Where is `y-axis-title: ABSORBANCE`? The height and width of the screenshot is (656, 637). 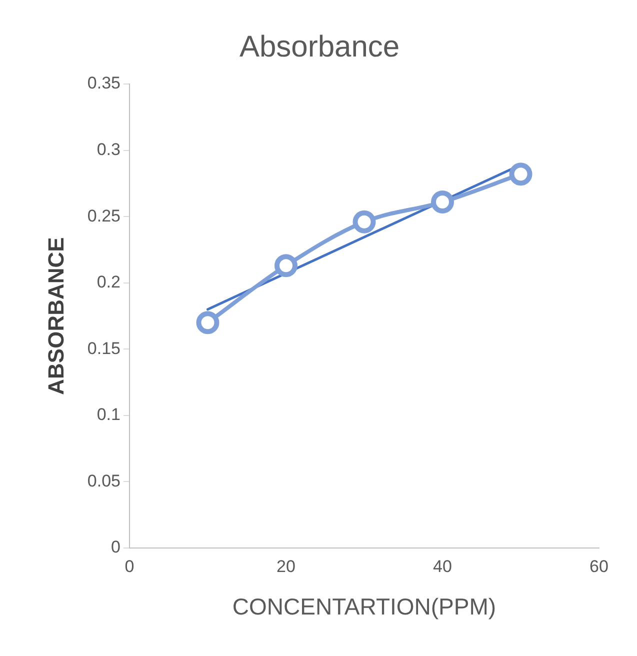 y-axis-title: ABSORBANCE is located at coordinates (55, 316).